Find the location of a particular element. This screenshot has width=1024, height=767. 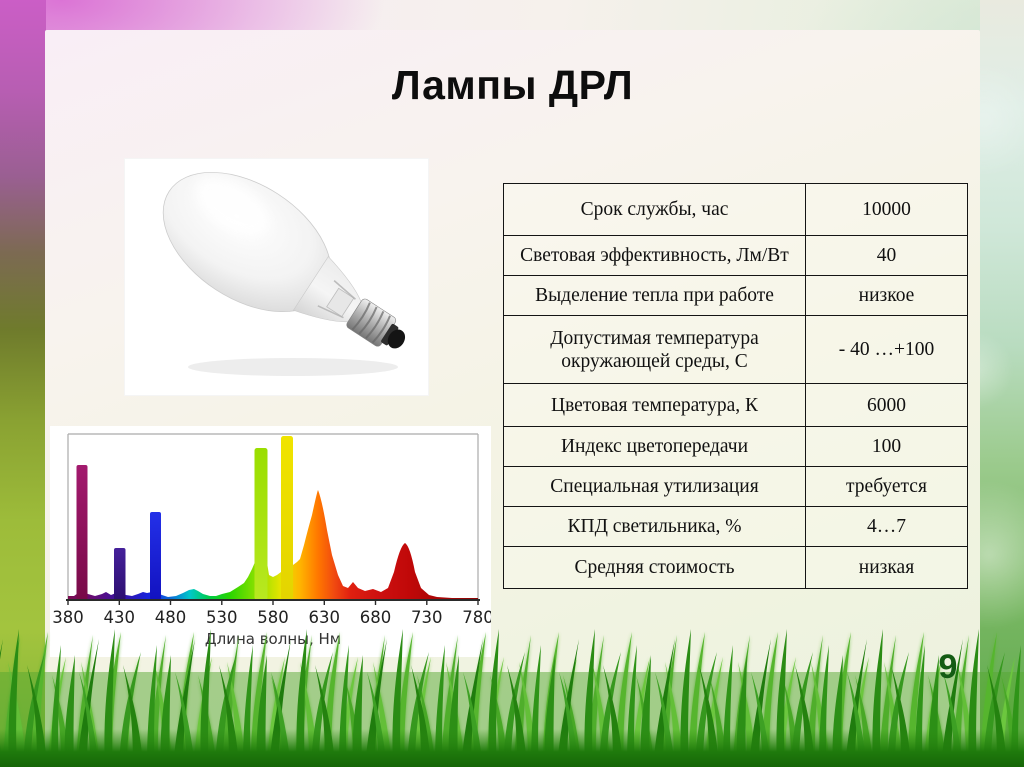

table-row: Цветовая температура, К 6000 is located at coordinates (735, 405).